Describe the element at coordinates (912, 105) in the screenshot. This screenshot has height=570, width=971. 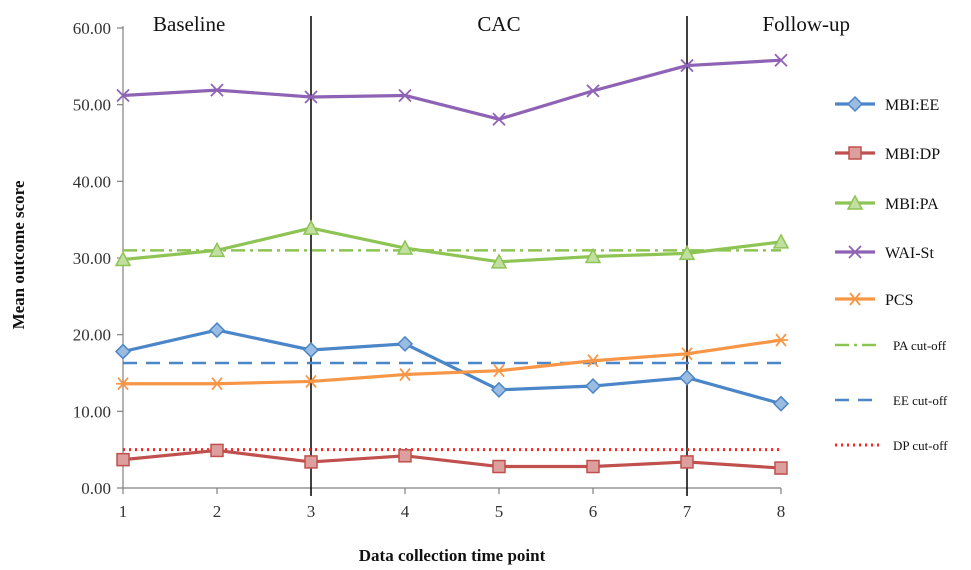
I see `legend-label-mbi-ee: MBI:EE` at that location.